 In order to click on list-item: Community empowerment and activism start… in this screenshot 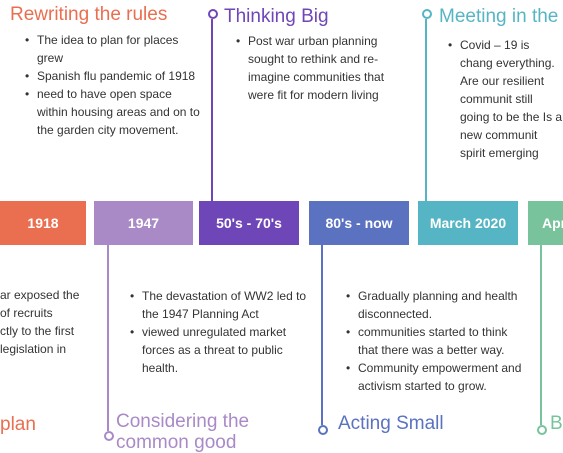, I will do `click(436, 377)`.